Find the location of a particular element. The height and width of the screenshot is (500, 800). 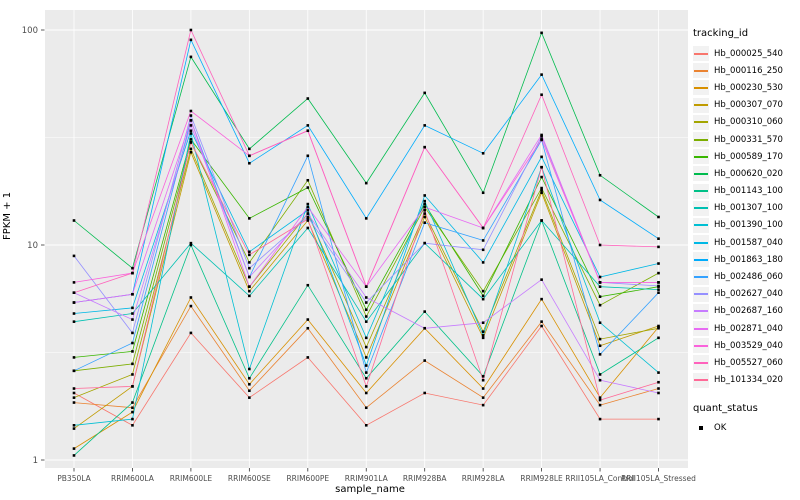

quant-entry-label: OK is located at coordinates (720, 427).